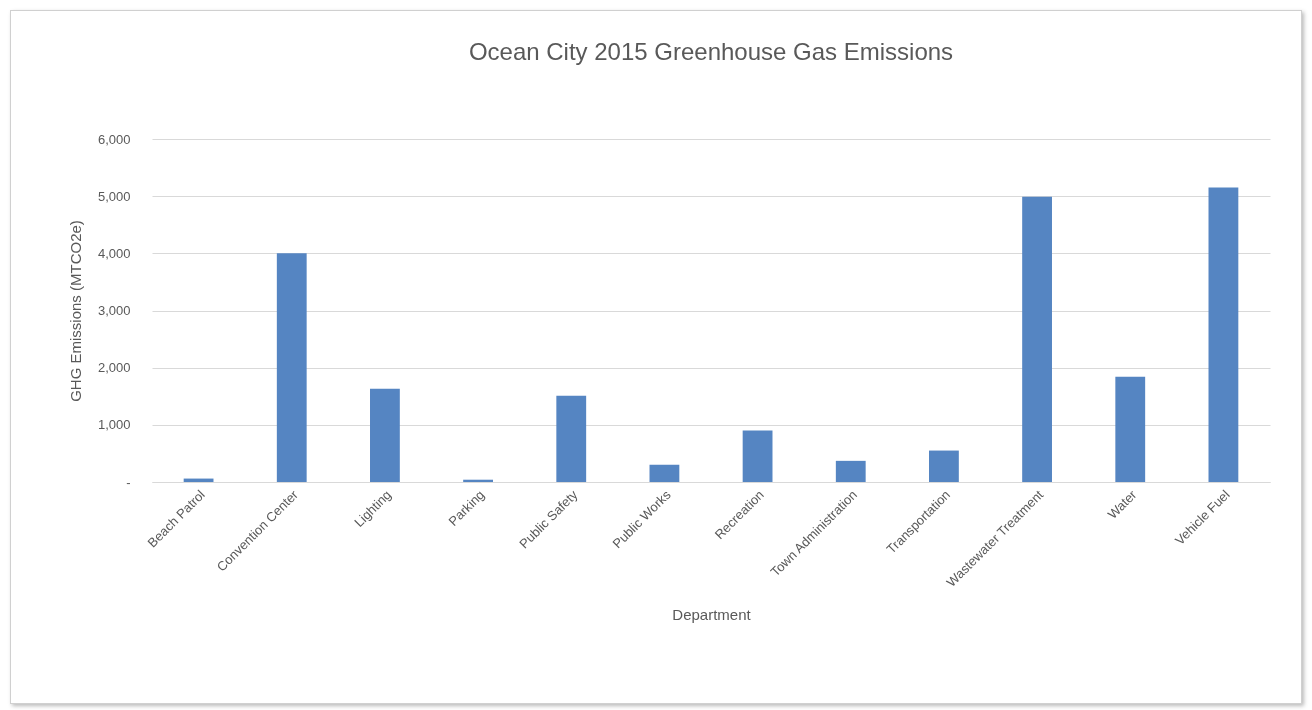 The width and height of the screenshot is (1312, 710). What do you see at coordinates (712, 614) in the screenshot?
I see `x-axis-title: Department` at bounding box center [712, 614].